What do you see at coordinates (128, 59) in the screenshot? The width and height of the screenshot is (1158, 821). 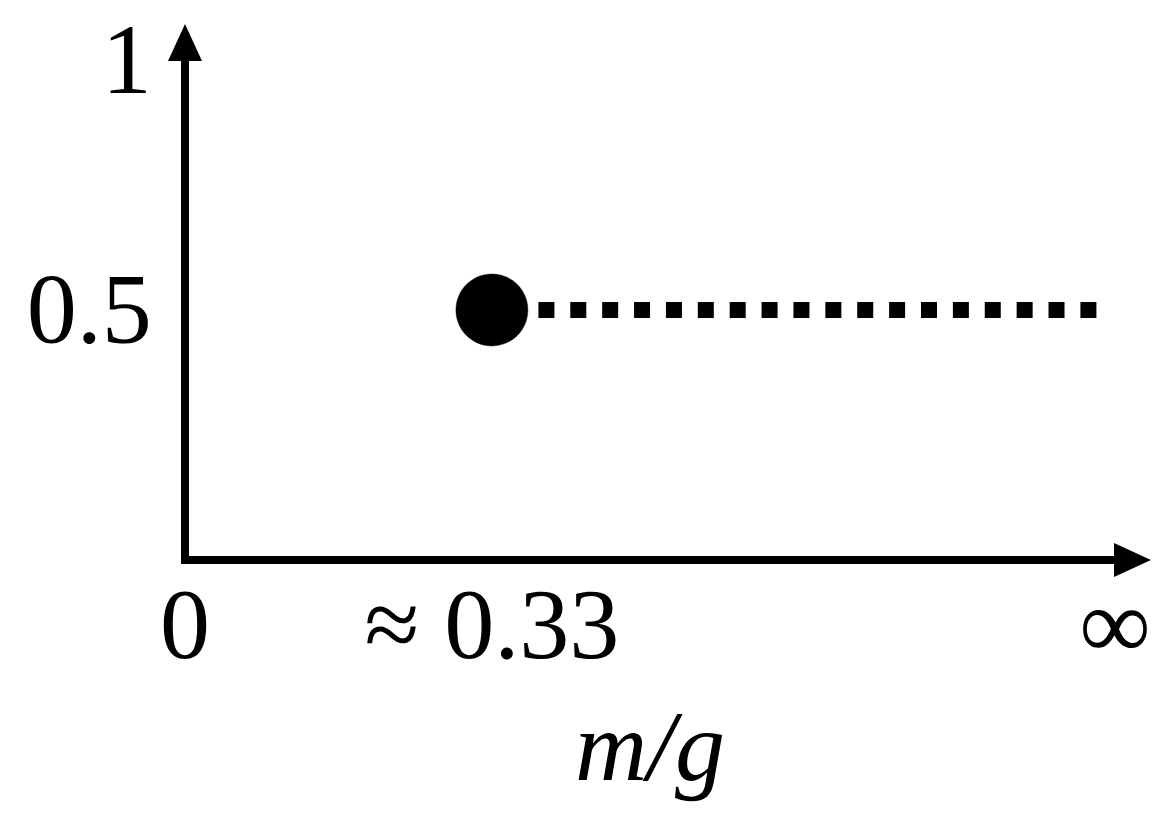 I see `y-tick-label: 1` at bounding box center [128, 59].